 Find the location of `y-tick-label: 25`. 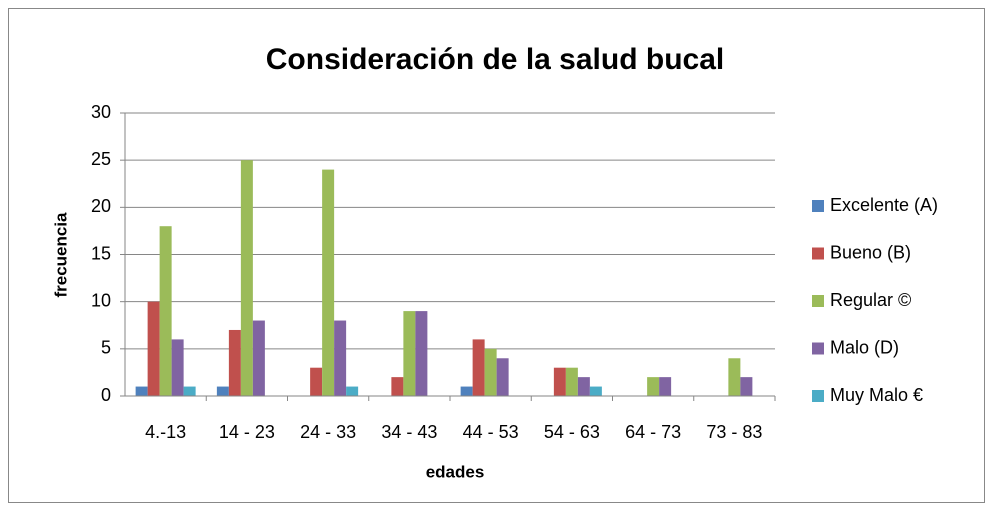

y-tick-label: 25 is located at coordinates (101, 159).